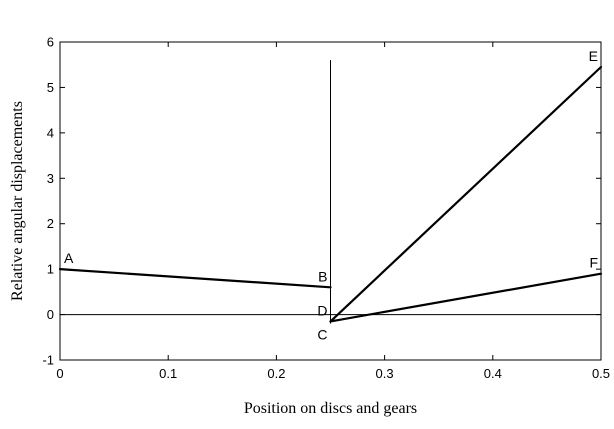  What do you see at coordinates (466, 297) in the screenshot?
I see `series-line-cf` at bounding box center [466, 297].